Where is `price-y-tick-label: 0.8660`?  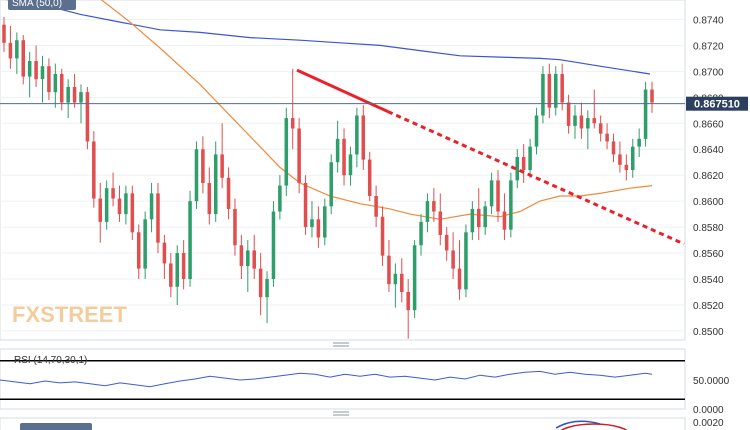 price-y-tick-label: 0.8660 is located at coordinates (708, 124).